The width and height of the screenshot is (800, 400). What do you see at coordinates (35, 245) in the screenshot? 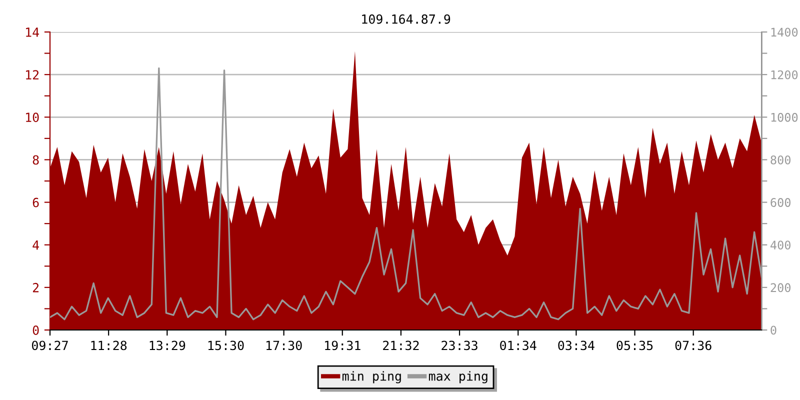
I see `y-tick-label: 4` at bounding box center [35, 245].